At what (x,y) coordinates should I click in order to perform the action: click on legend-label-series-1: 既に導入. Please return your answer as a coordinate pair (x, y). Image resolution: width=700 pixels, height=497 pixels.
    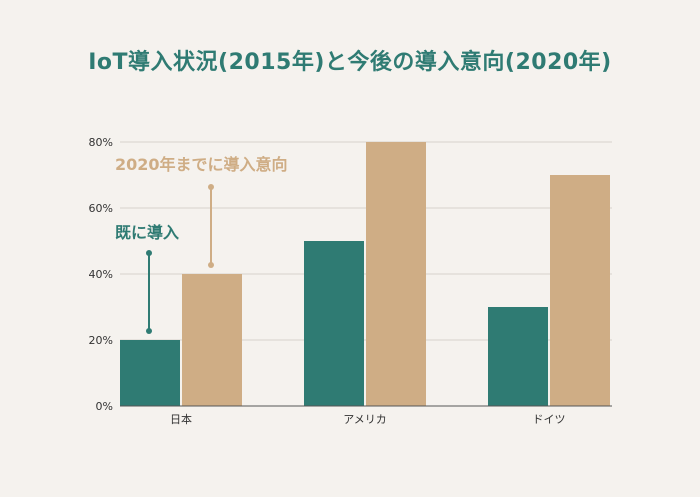
    Looking at the image, I should click on (147, 232).